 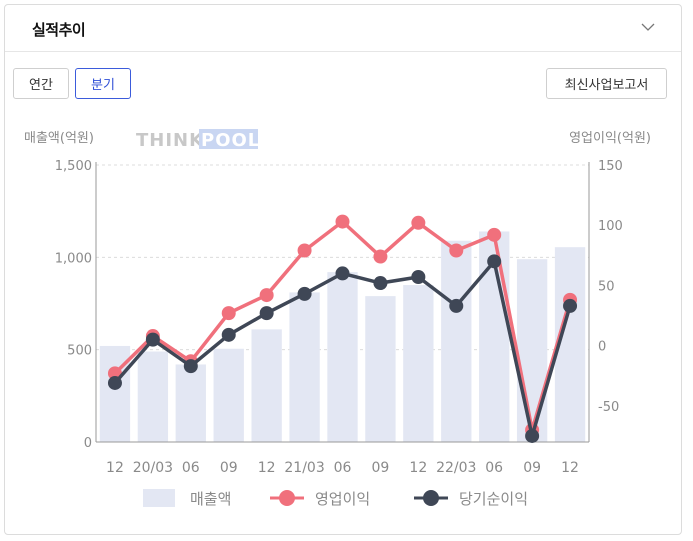 What do you see at coordinates (210, 499) in the screenshot?
I see `legend-label-revenue: 매출액` at bounding box center [210, 499].